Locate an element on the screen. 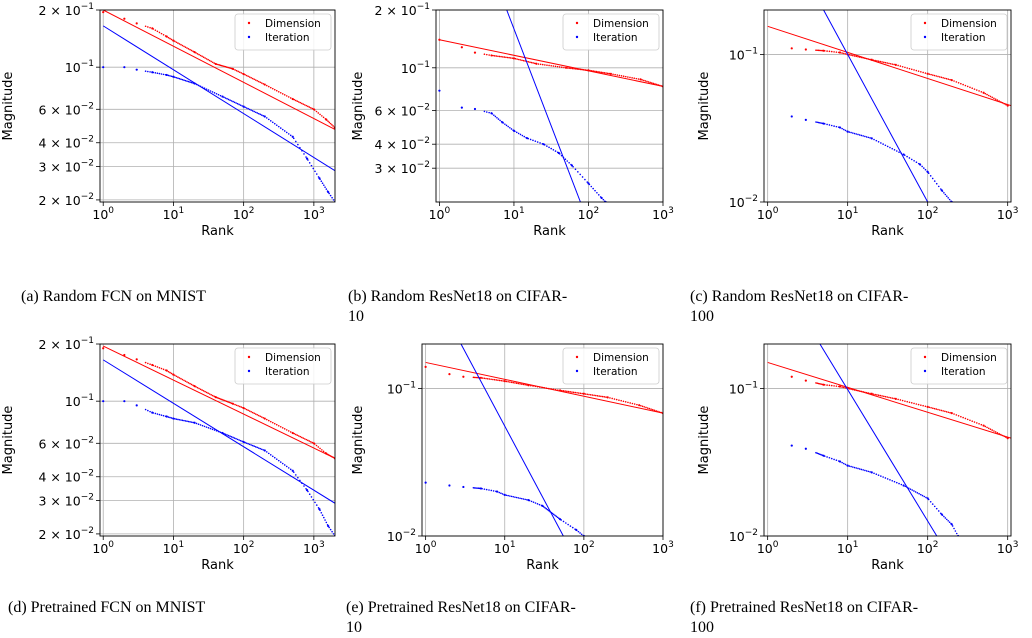  y-tick-label: 10−1 is located at coordinates (401, 388).